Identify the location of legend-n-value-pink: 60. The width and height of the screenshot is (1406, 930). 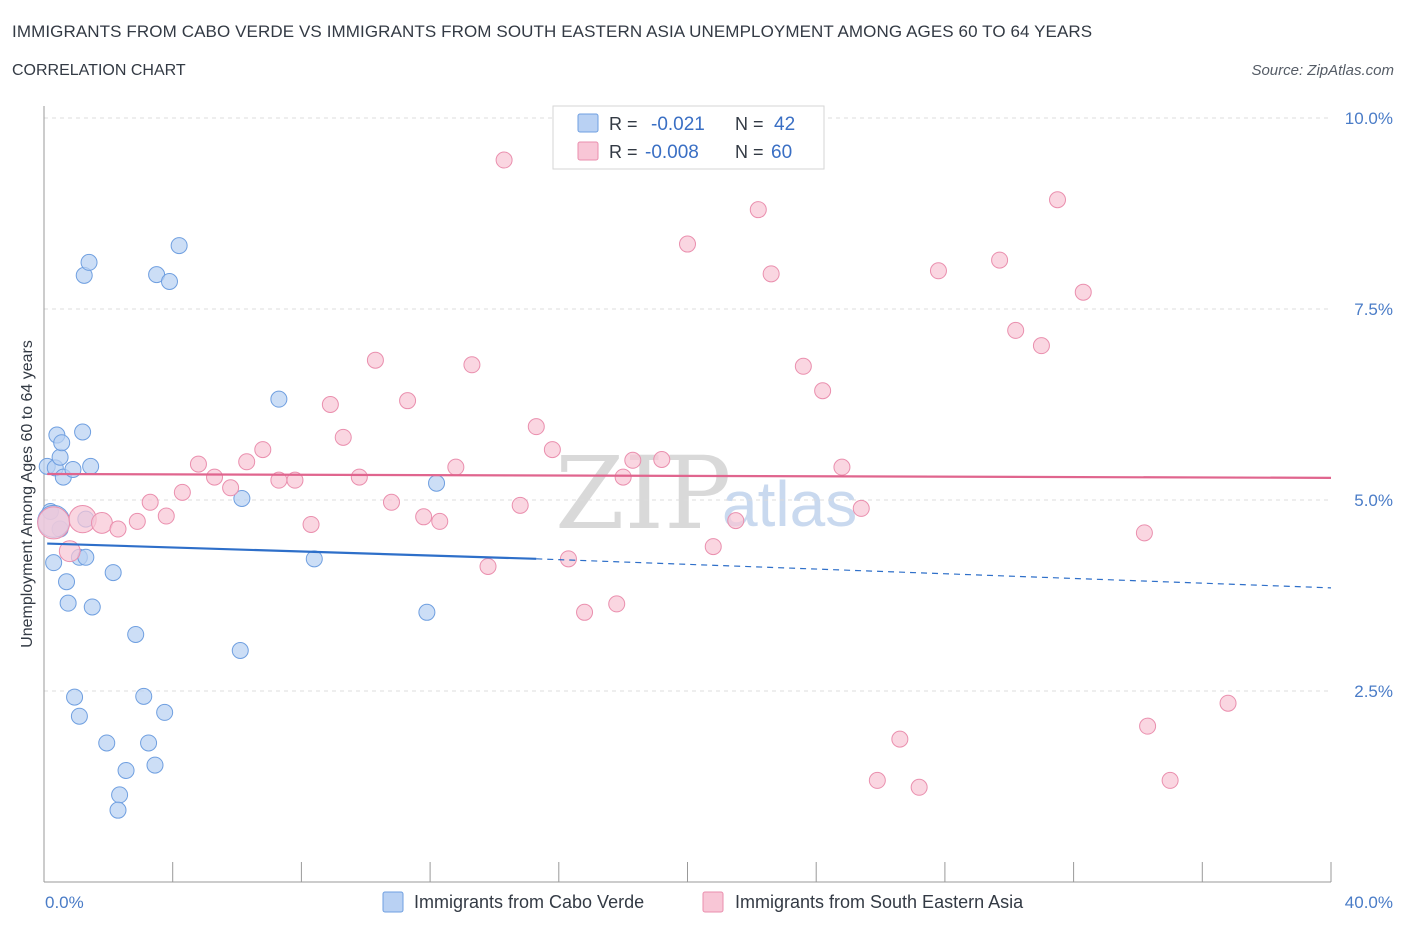
(781, 152).